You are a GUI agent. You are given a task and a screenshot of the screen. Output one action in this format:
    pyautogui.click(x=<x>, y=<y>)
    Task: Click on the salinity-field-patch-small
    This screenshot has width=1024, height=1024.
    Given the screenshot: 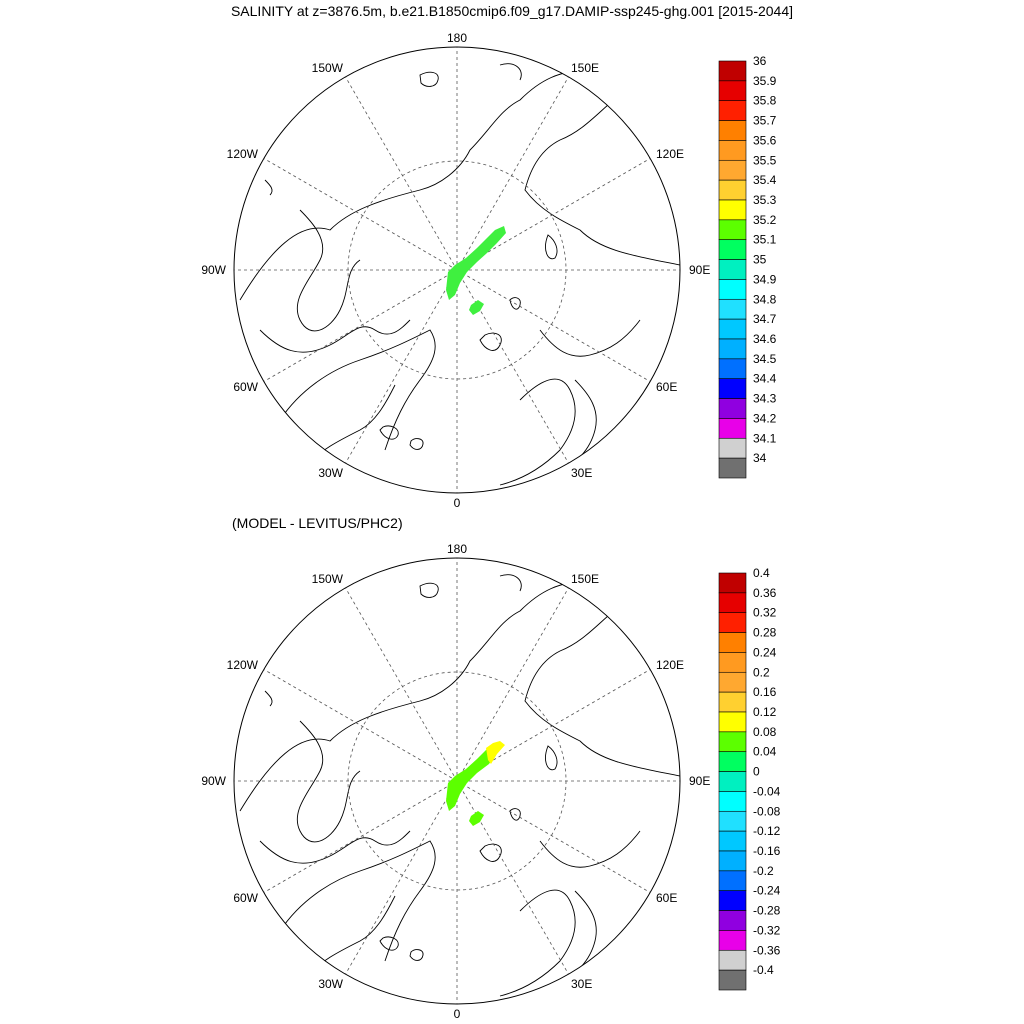 What is the action you would take?
    pyautogui.click(x=476, y=307)
    